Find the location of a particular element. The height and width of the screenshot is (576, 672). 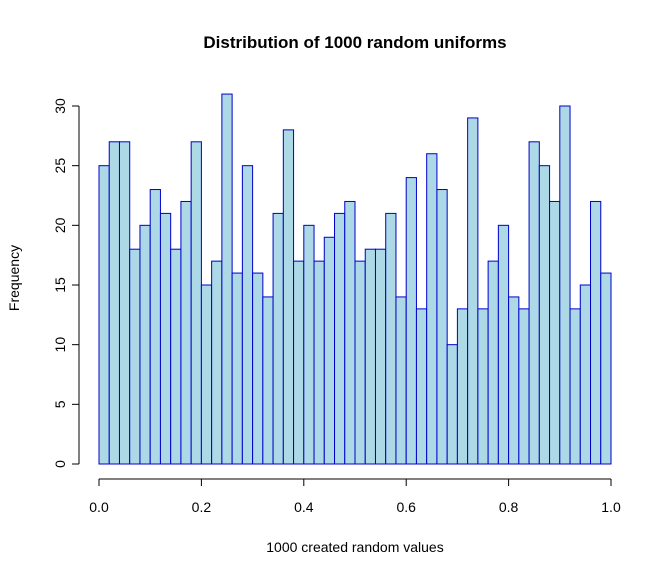

chart-title: Distribution of 1000 random uniforms is located at coordinates (354, 42).